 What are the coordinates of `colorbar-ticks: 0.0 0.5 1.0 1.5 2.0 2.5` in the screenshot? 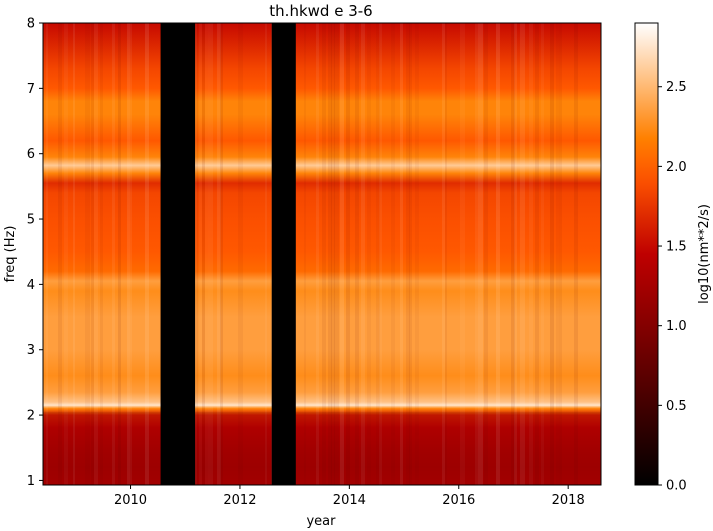 It's located at (672, 287).